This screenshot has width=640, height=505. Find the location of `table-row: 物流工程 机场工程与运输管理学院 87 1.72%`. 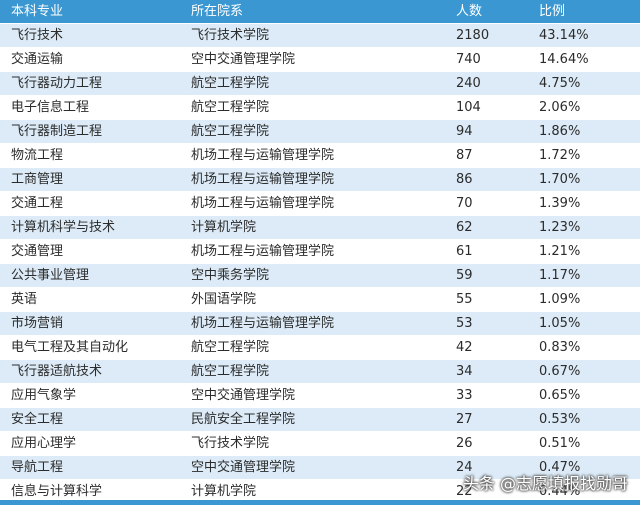

table-row: 物流工程 机场工程与运输管理学院 87 1.72% is located at coordinates (320, 156).